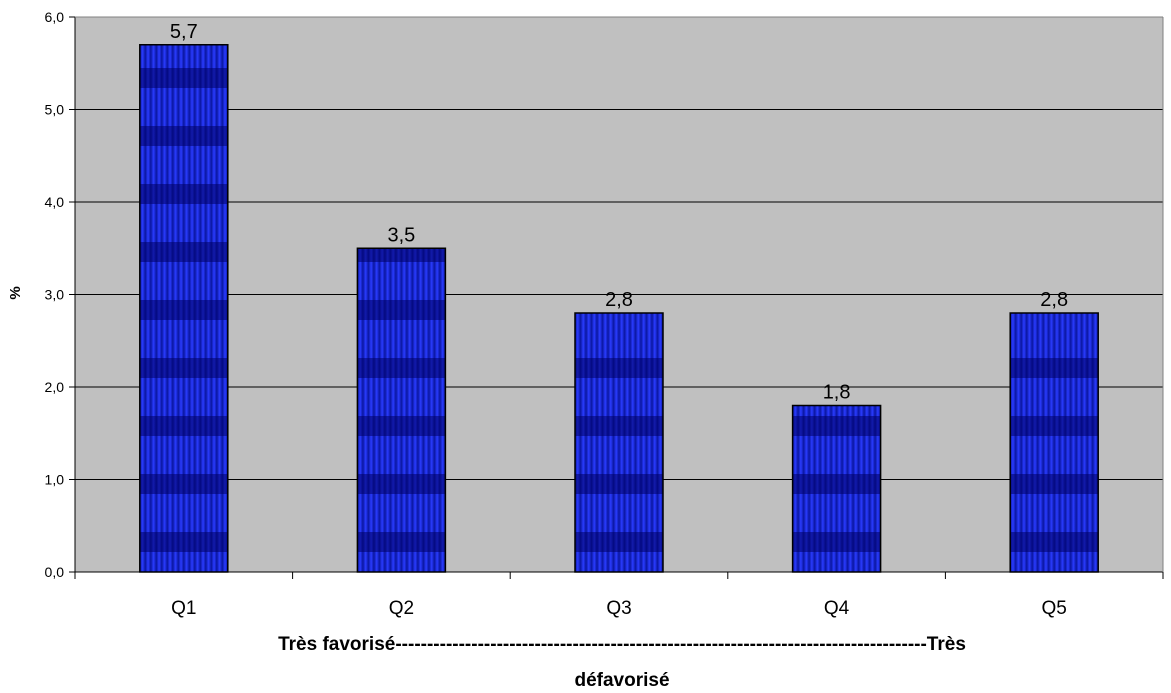 This screenshot has width=1171, height=693. I want to click on y-tick-label: 2,0, so click(55, 387).